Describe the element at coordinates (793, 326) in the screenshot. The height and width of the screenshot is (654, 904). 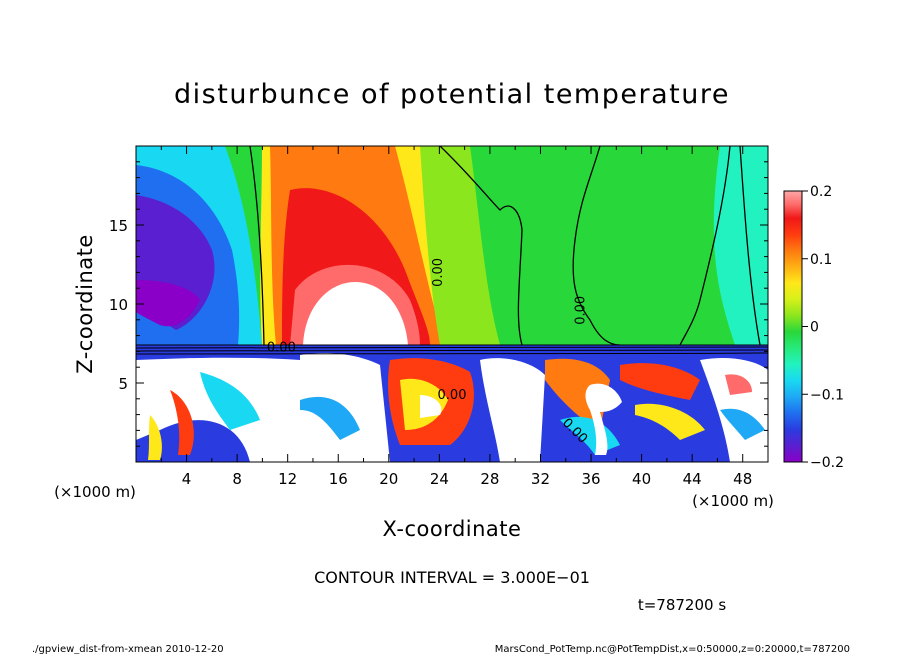
I see `colorbar` at that location.